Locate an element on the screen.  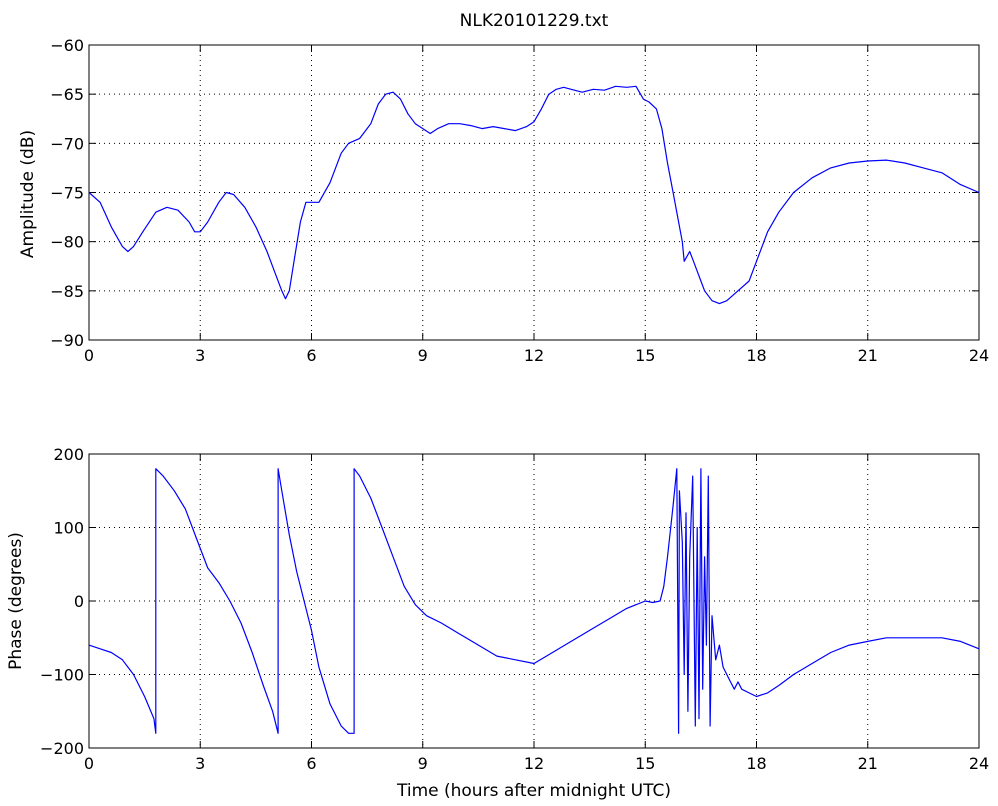
amplitude-x-tick-label: 24 is located at coordinates (979, 355).